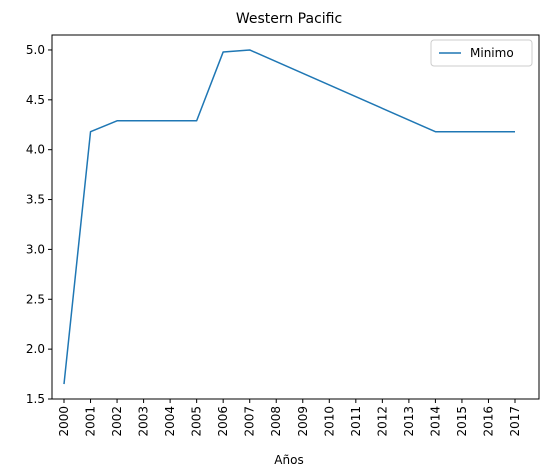 The height and width of the screenshot is (476, 547). What do you see at coordinates (35, 200) in the screenshot?
I see `y-tick-label: 3.5` at bounding box center [35, 200].